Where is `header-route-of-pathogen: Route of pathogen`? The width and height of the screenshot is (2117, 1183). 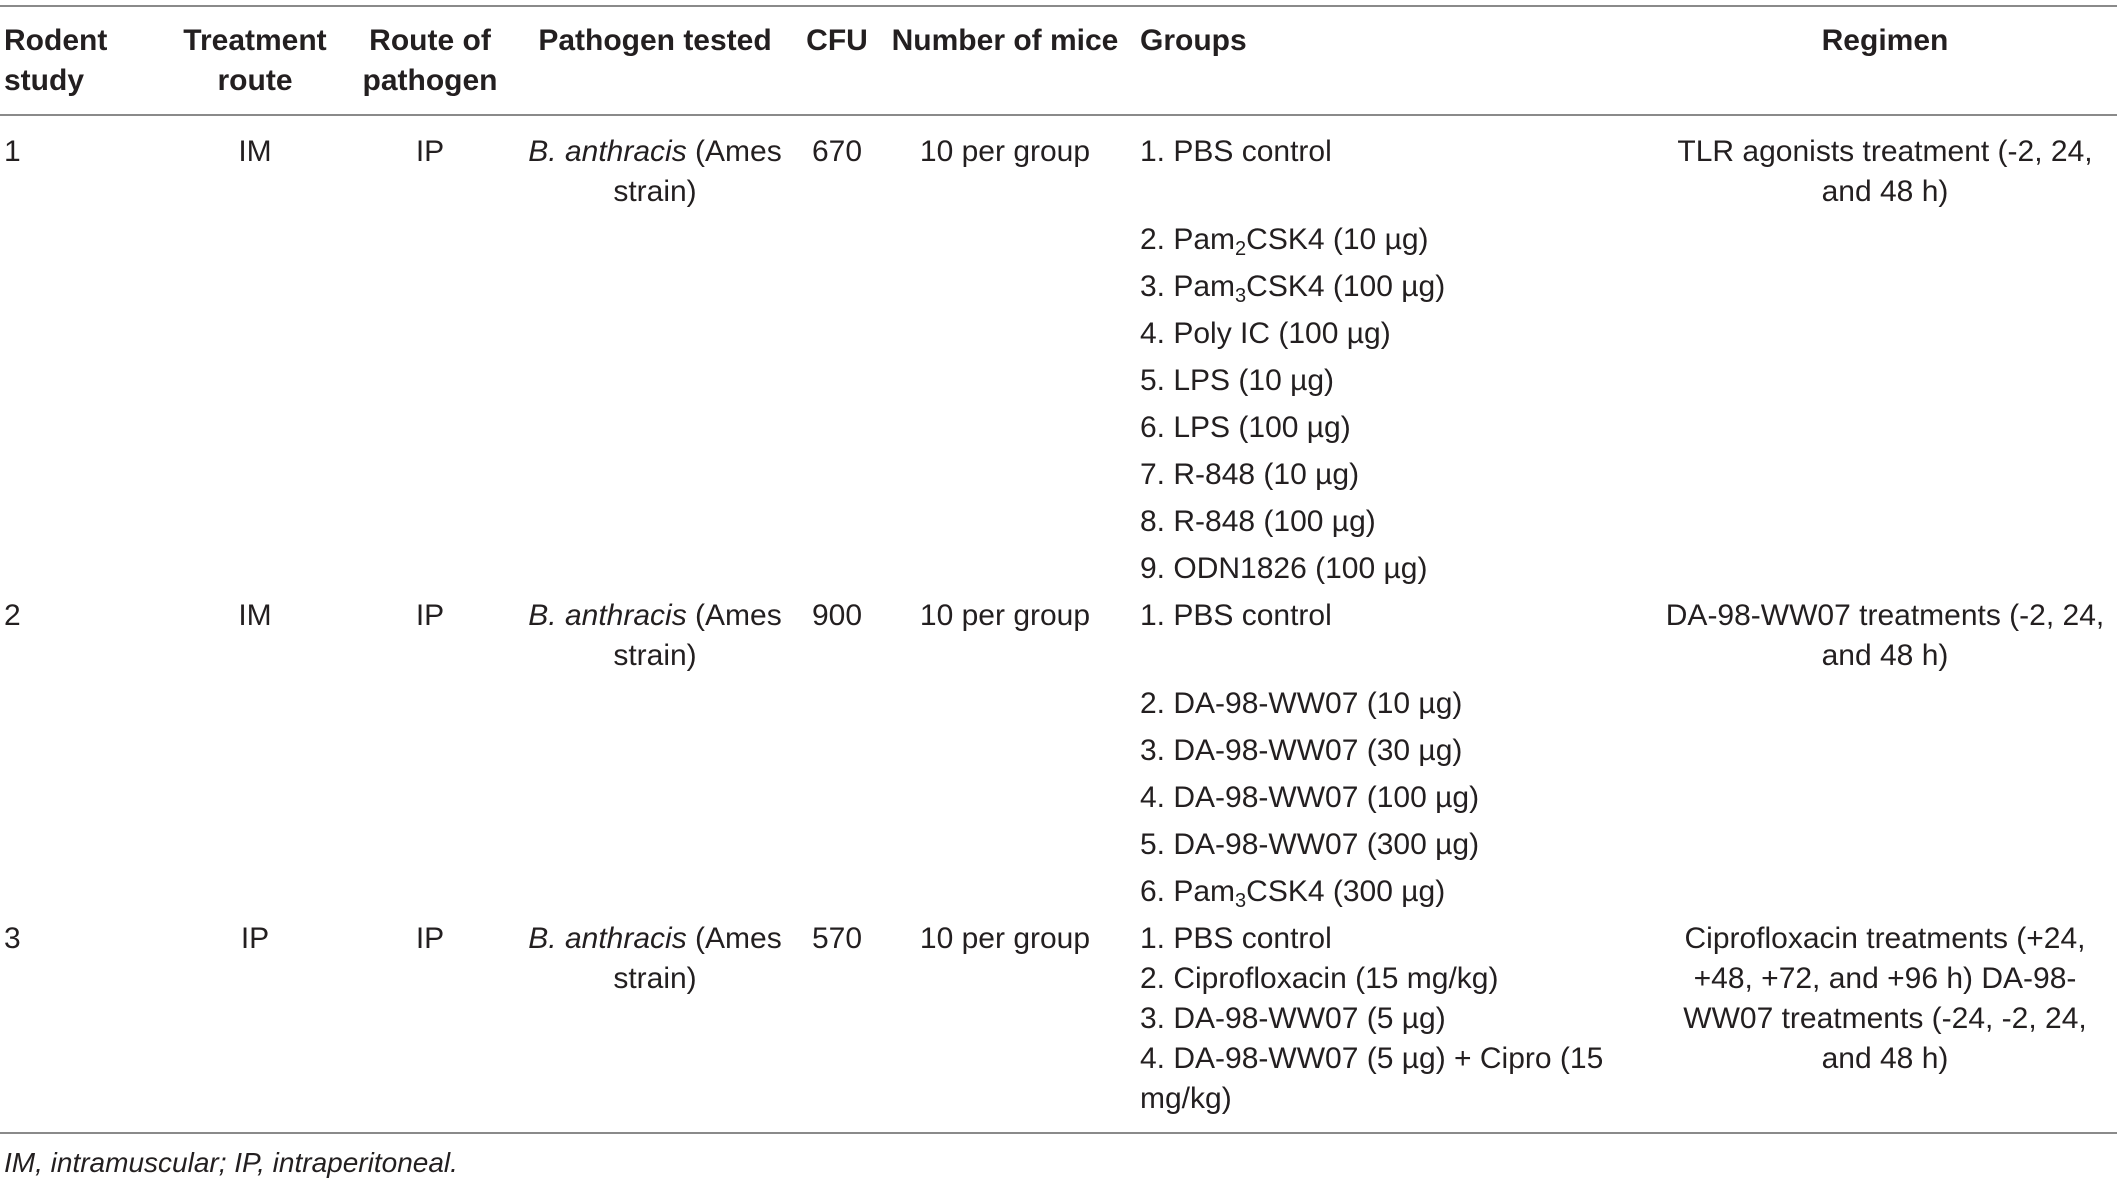
header-route-of-pathogen: Route of pathogen is located at coordinates (430, 60).